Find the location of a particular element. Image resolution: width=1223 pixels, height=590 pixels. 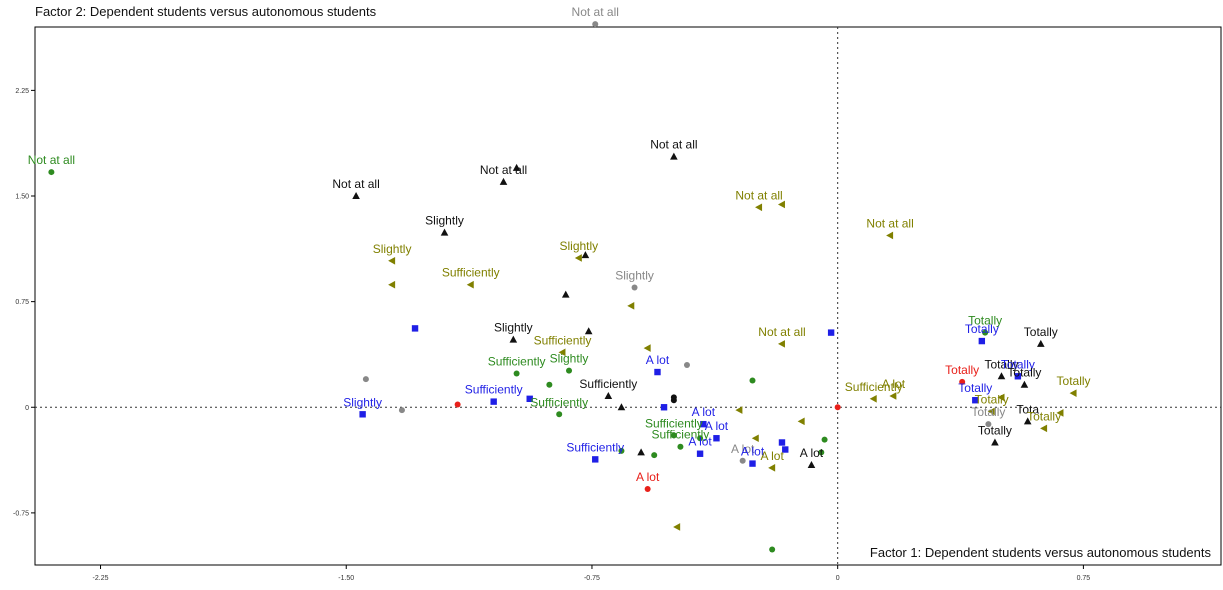

y-tick-label: -0.75 is located at coordinates (21, 513).